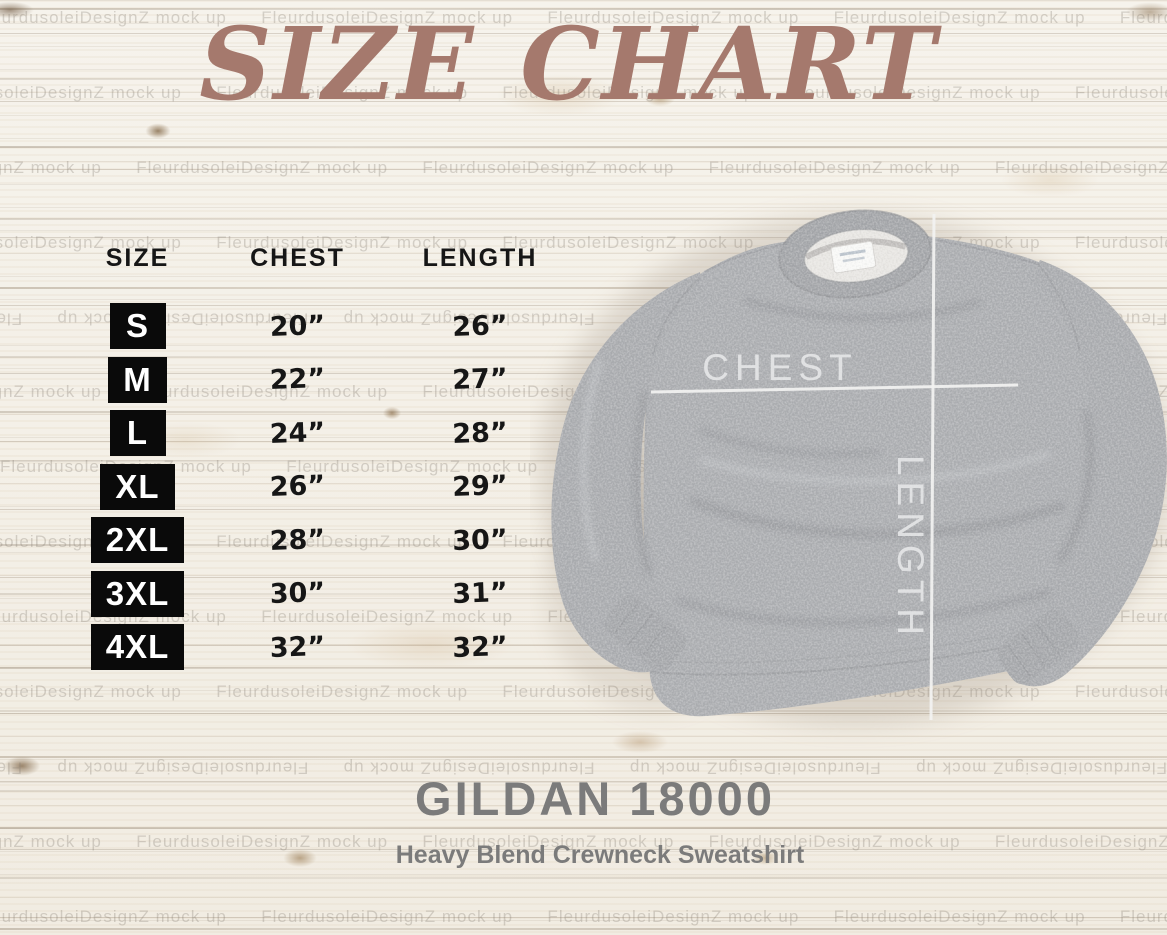  I want to click on fabric-creases, so click(863, 461).